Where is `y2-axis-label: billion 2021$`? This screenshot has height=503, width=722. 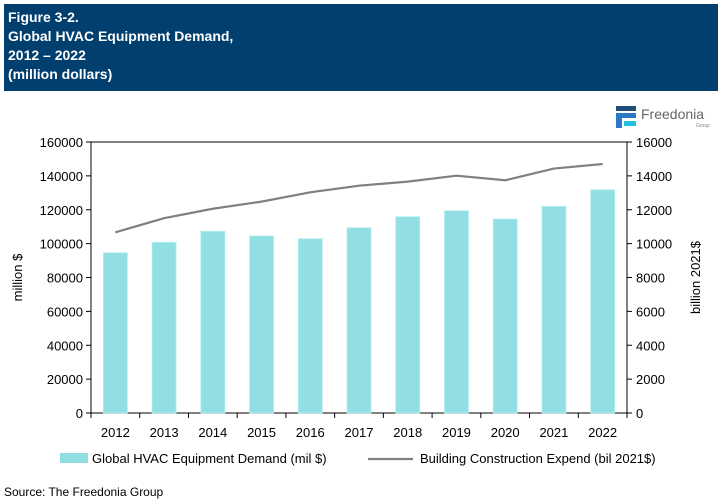 y2-axis-label: billion 2021$ is located at coordinates (695, 277).